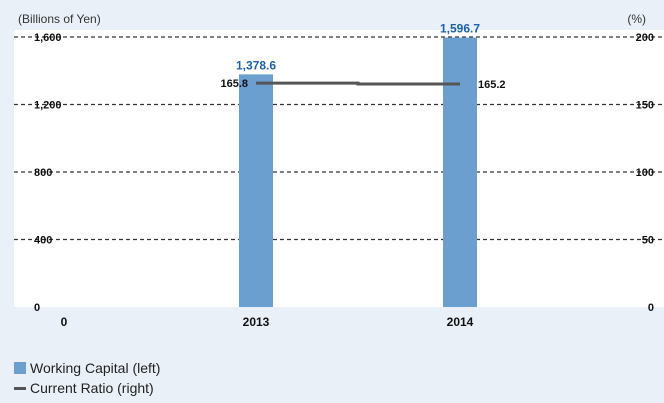  Describe the element at coordinates (59, 19) in the screenshot. I see `left-axis-unit: (Billions of Yen)` at that location.